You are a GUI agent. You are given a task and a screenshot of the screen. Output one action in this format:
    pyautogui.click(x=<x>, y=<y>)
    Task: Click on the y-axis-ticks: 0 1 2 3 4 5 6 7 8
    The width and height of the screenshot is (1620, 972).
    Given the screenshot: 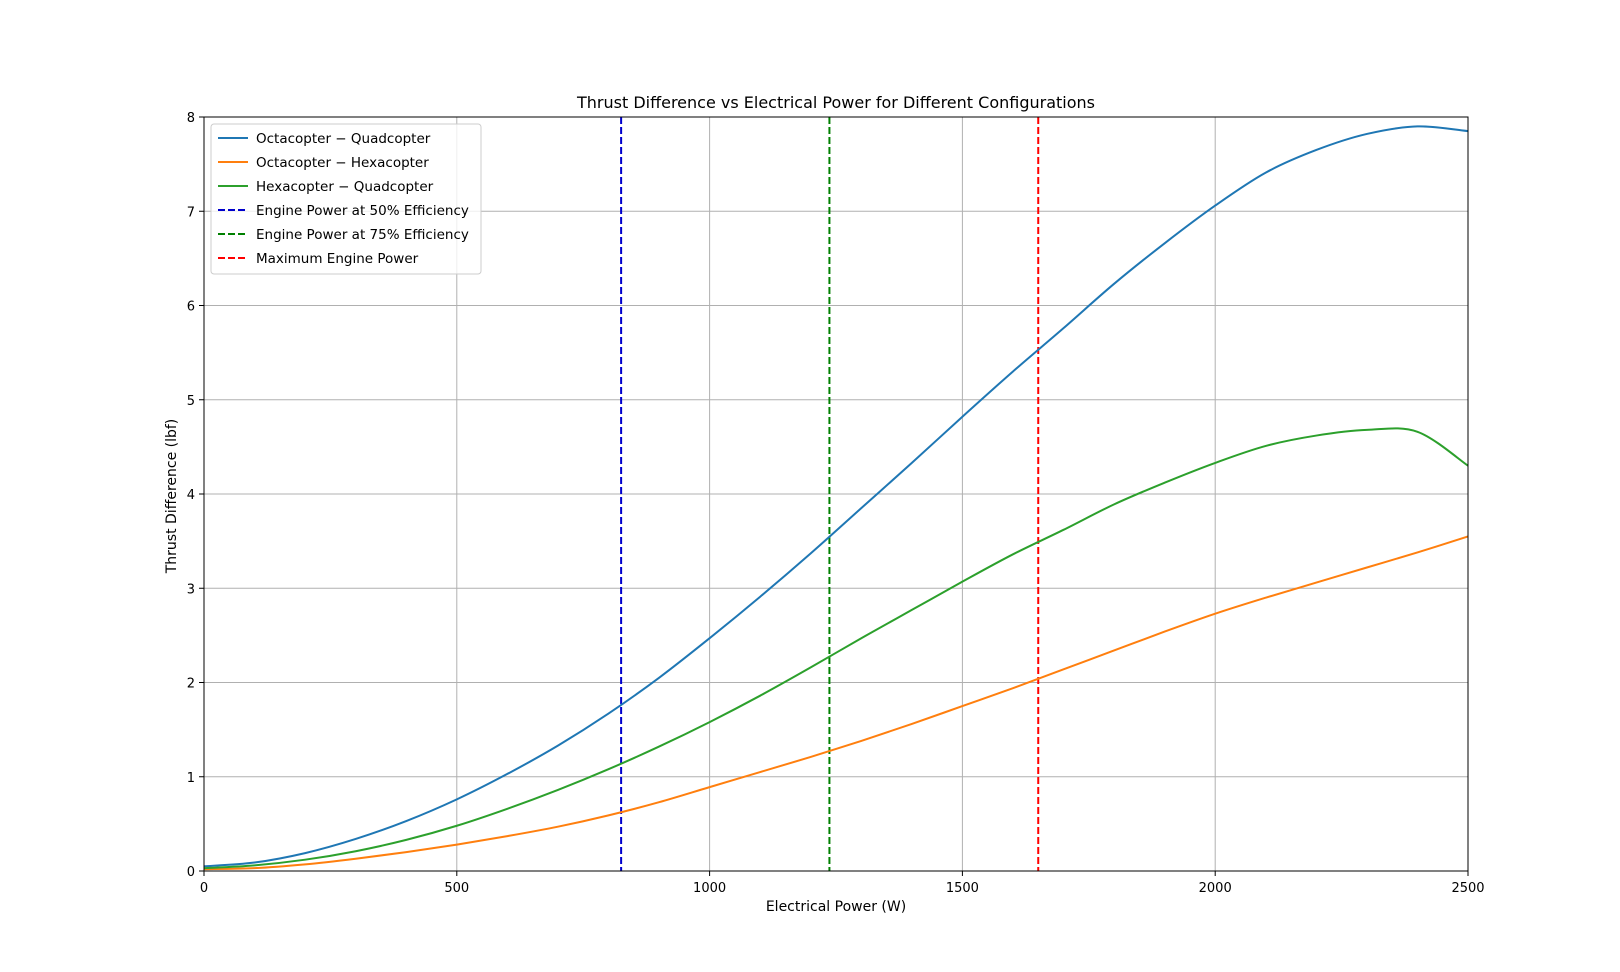 What is the action you would take?
    pyautogui.click(x=195, y=495)
    